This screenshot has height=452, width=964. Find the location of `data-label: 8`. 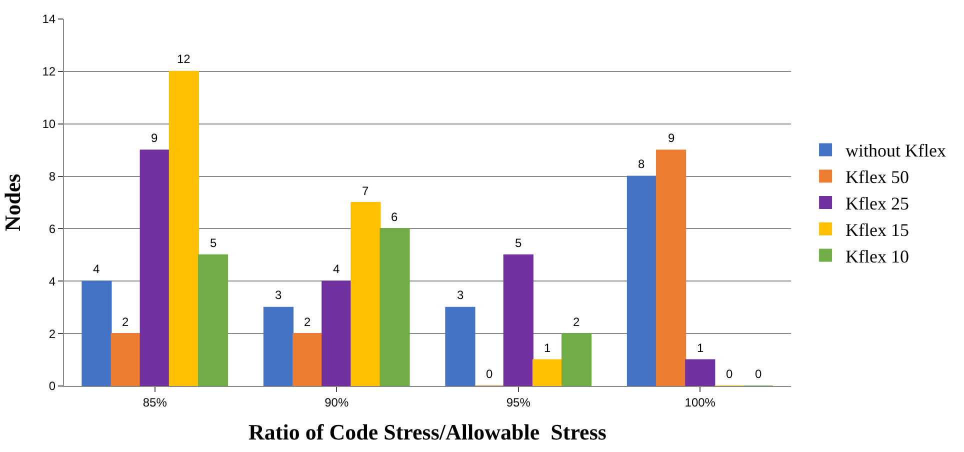

data-label: 8 is located at coordinates (641, 164).